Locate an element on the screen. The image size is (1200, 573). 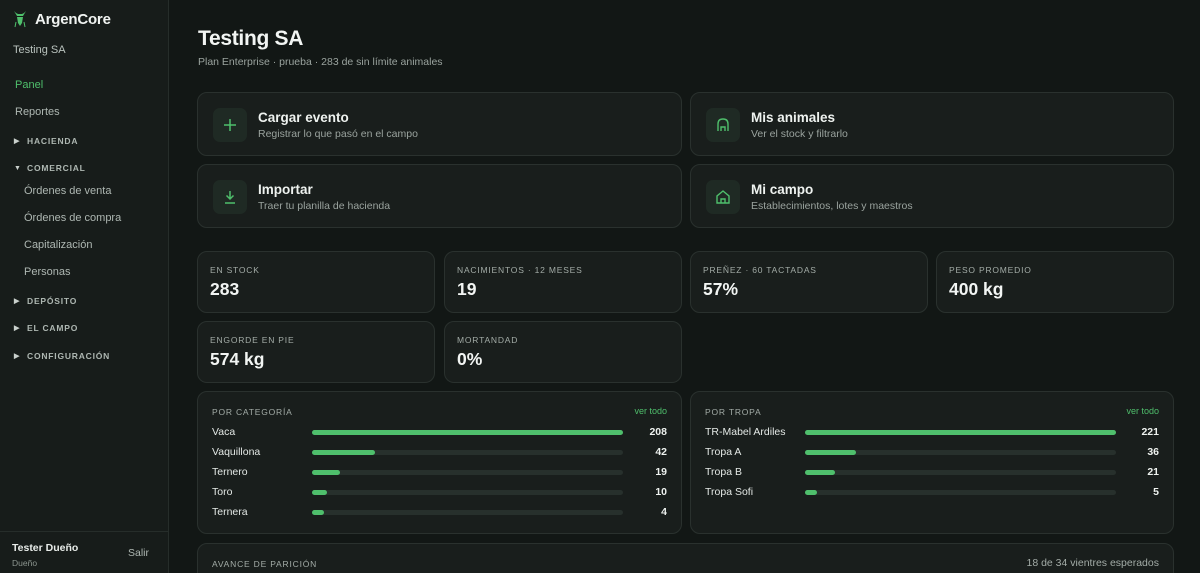
bar-value: 208 is located at coordinates (658, 432).